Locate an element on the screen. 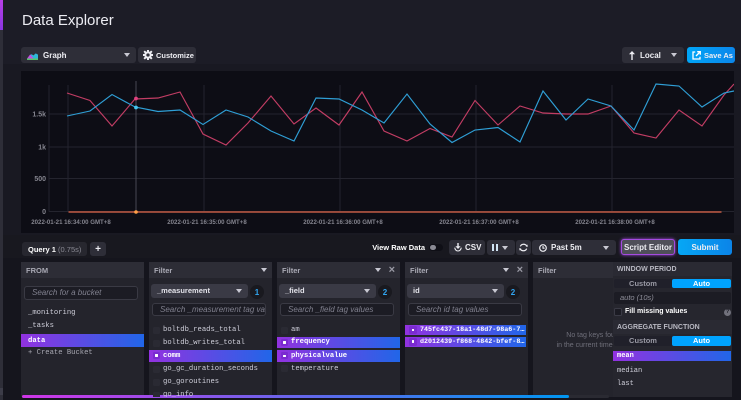  svg-text: 0 is located at coordinates (44, 212).